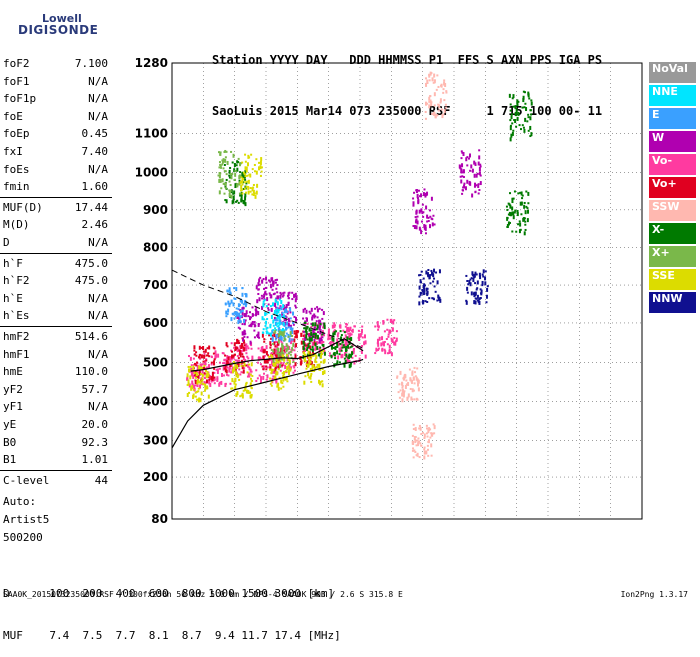 The height and width of the screenshot is (657, 700). What do you see at coordinates (51, 22) in the screenshot?
I see `digisonde-logo: Lowell DIGISONDE` at bounding box center [51, 22].